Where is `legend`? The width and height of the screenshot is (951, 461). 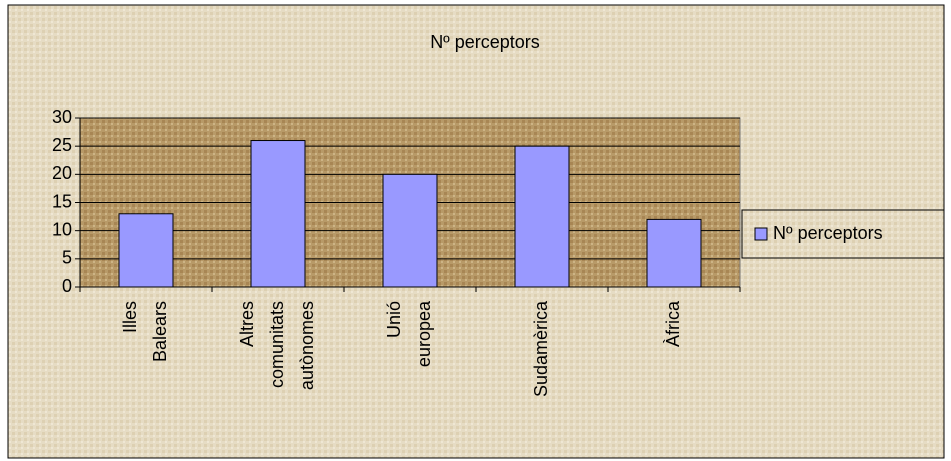
legend is located at coordinates (843, 234).